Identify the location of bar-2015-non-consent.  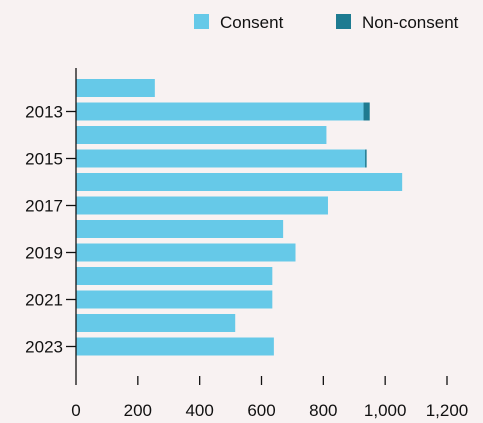
(366, 158).